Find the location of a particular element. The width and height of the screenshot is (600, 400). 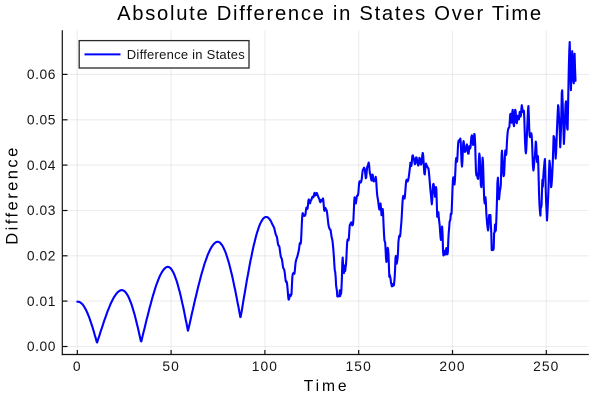

svg-text:Absolute Difference in States: Absolute Difference in States Over Time is located at coordinates (330, 14).